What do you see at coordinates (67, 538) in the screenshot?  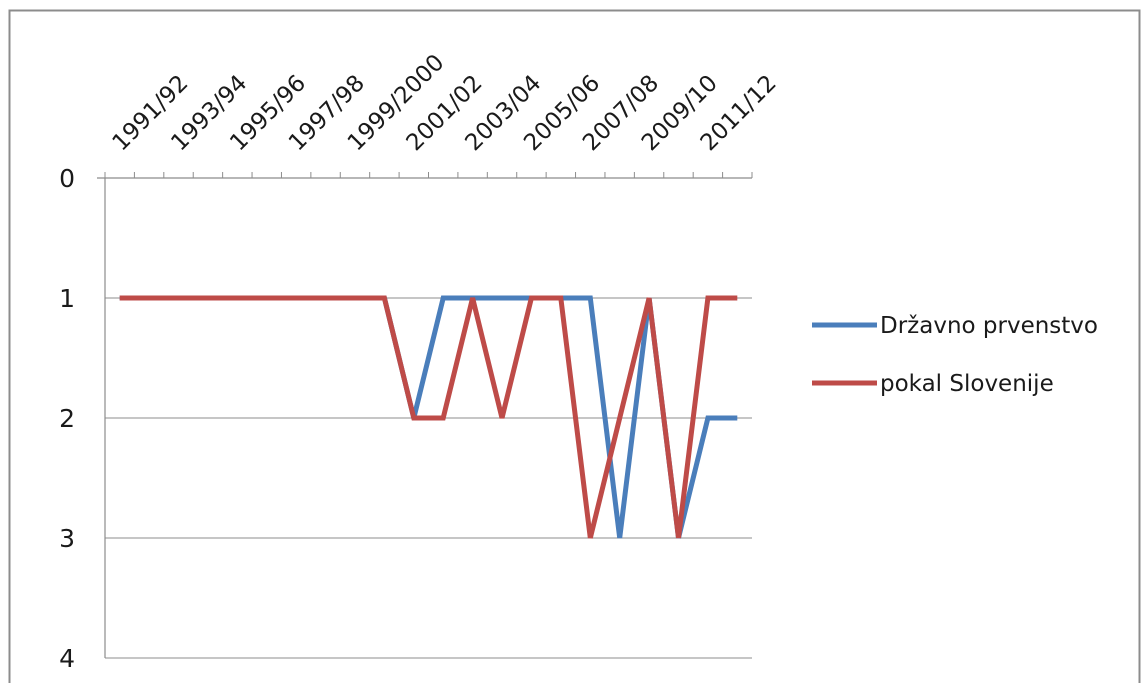 I see `y-tick-label-3: 3` at bounding box center [67, 538].